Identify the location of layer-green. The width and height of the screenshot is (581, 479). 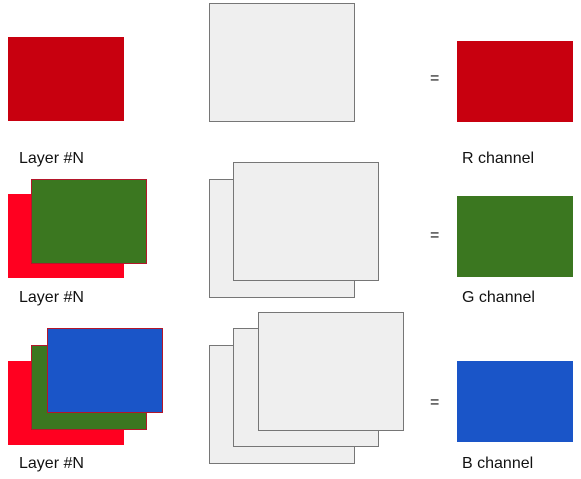
(89, 221).